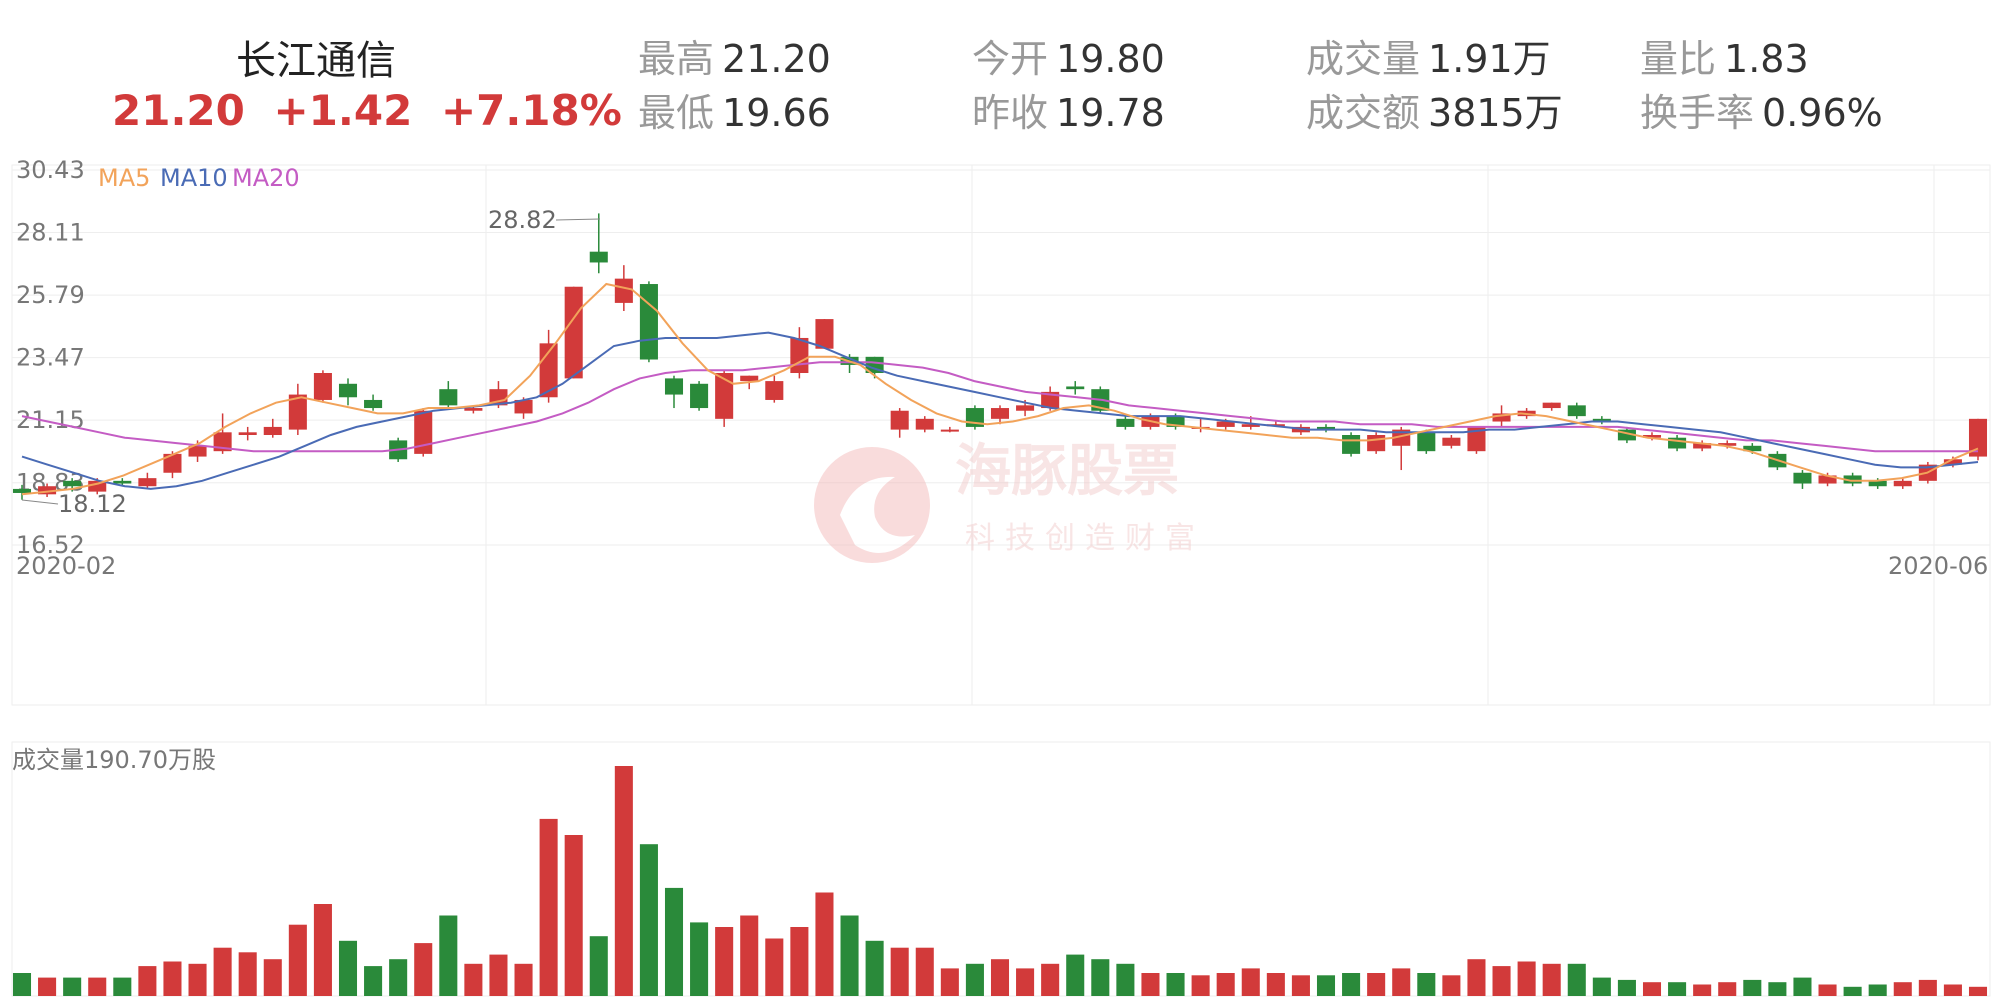  I want to click on ma-legend: MA5 MA10 MA20, so click(199, 178).